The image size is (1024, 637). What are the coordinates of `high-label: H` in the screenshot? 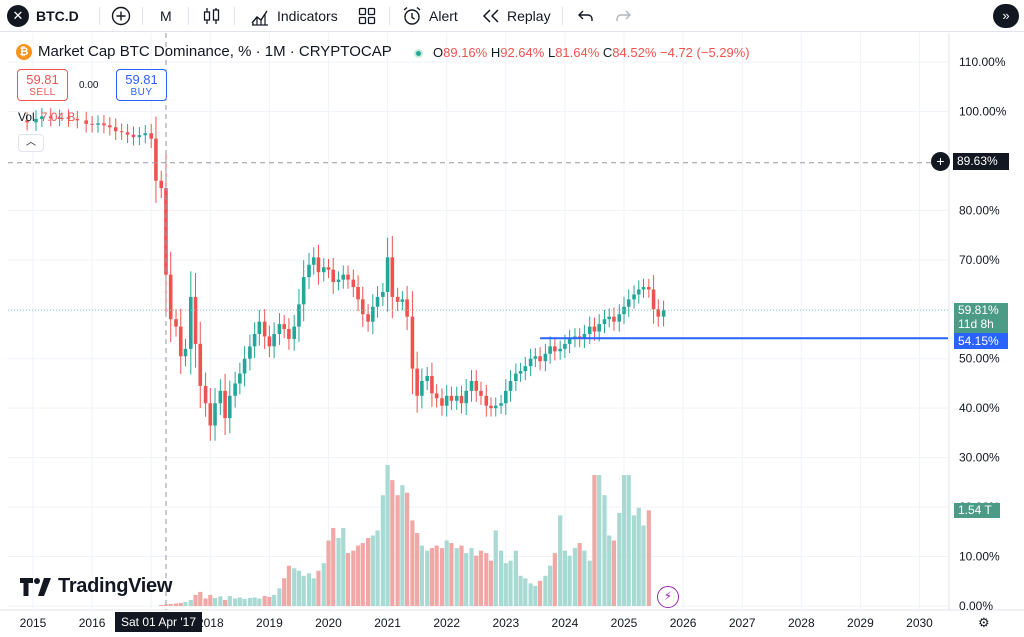 It's located at (495, 52).